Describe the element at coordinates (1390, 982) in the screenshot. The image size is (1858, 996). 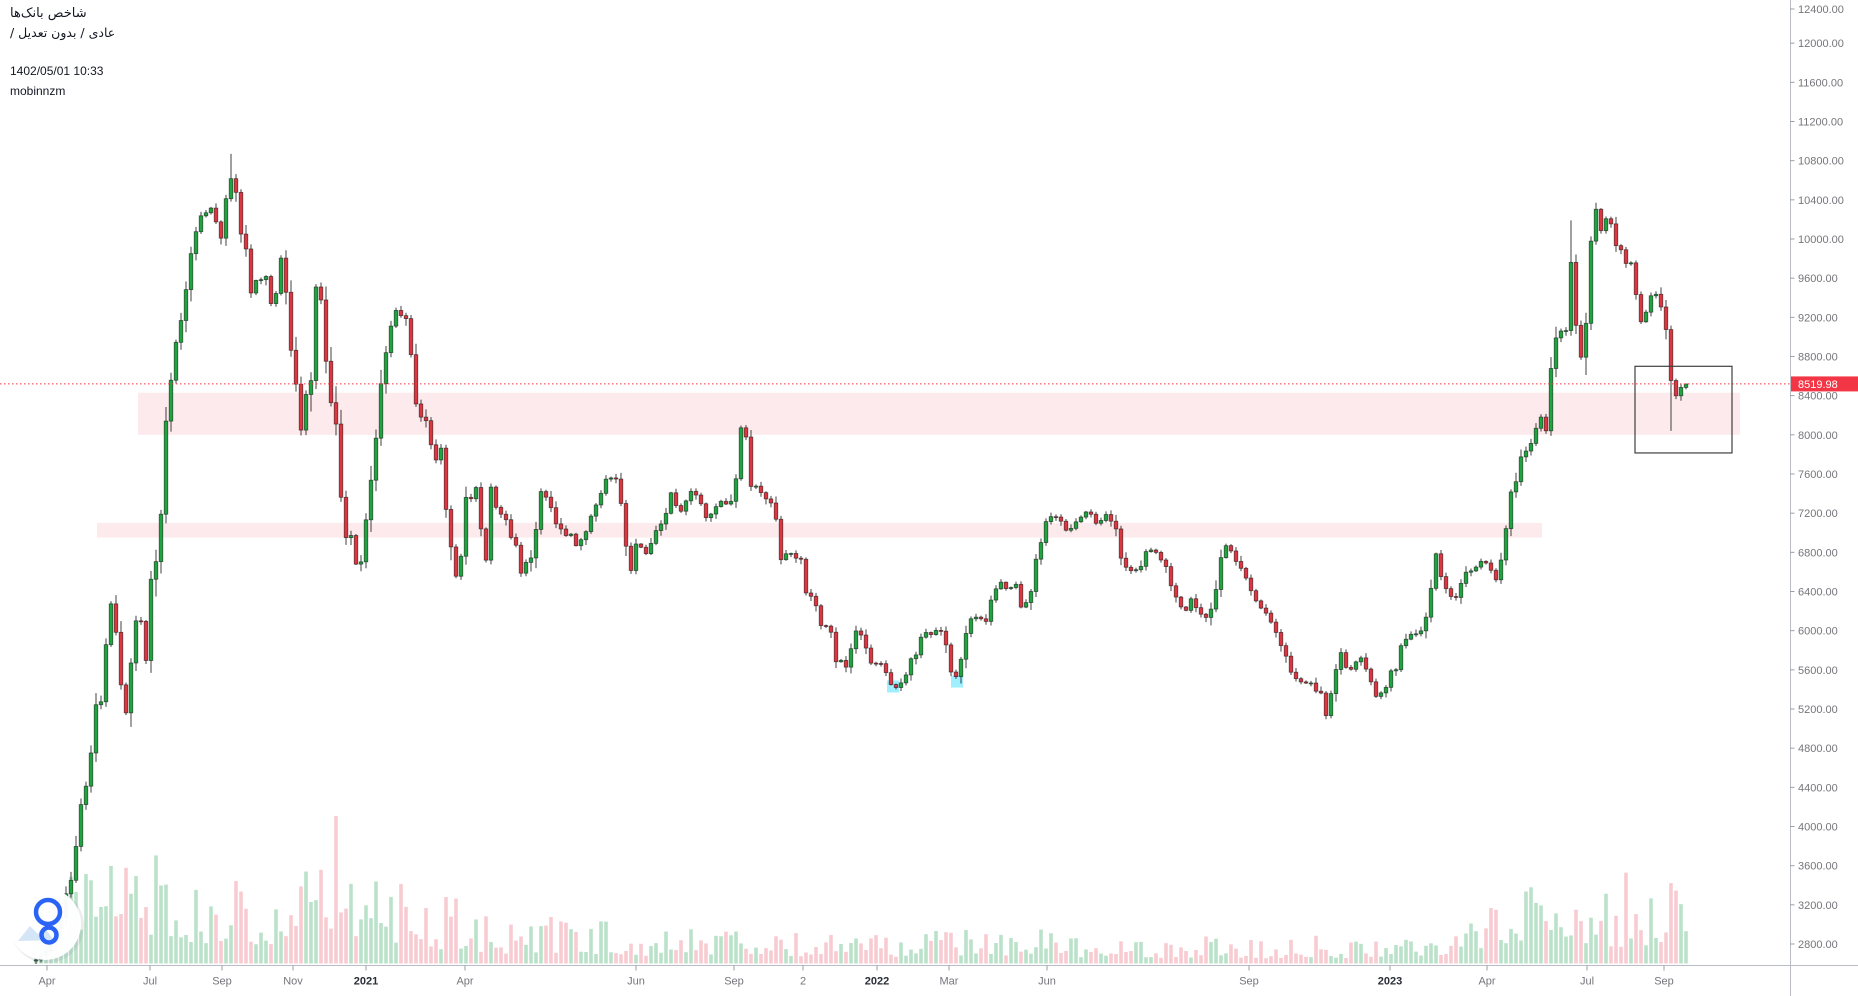
I see `time-tick-label: 2023` at that location.